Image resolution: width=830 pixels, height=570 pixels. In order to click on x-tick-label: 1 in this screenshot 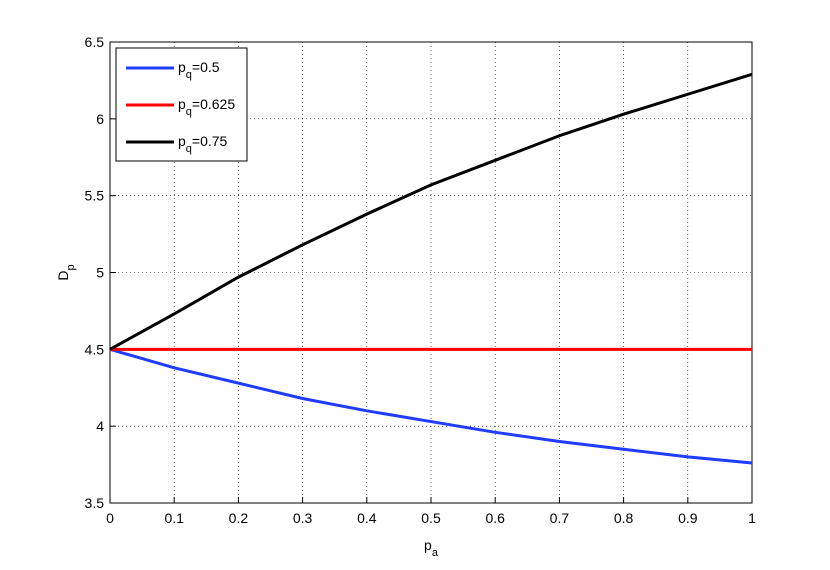, I will do `click(752, 518)`.